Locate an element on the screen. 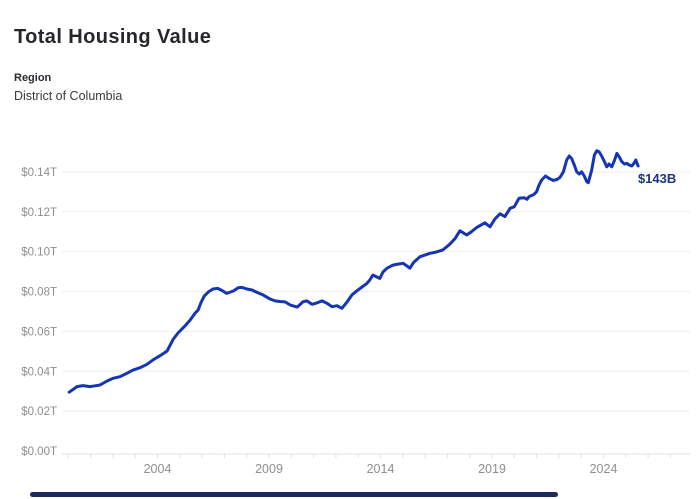  current-value-label: $143B is located at coordinates (657, 178).